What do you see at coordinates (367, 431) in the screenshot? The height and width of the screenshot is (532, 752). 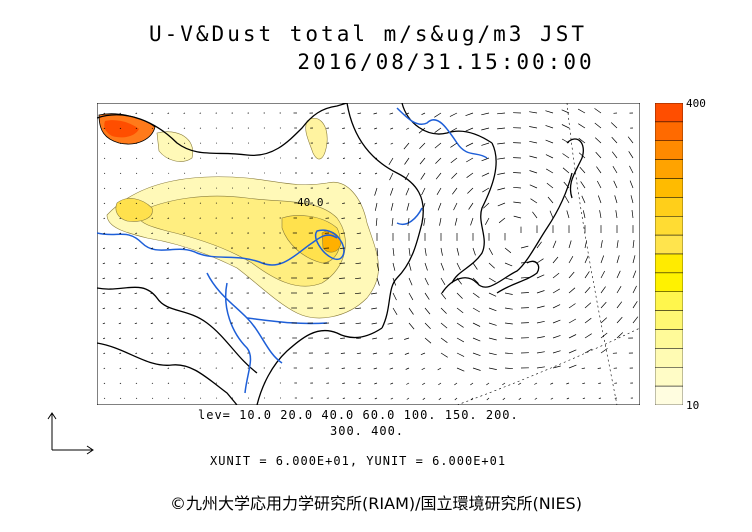 I see `contour-levels-continued: 300. 400.` at bounding box center [367, 431].